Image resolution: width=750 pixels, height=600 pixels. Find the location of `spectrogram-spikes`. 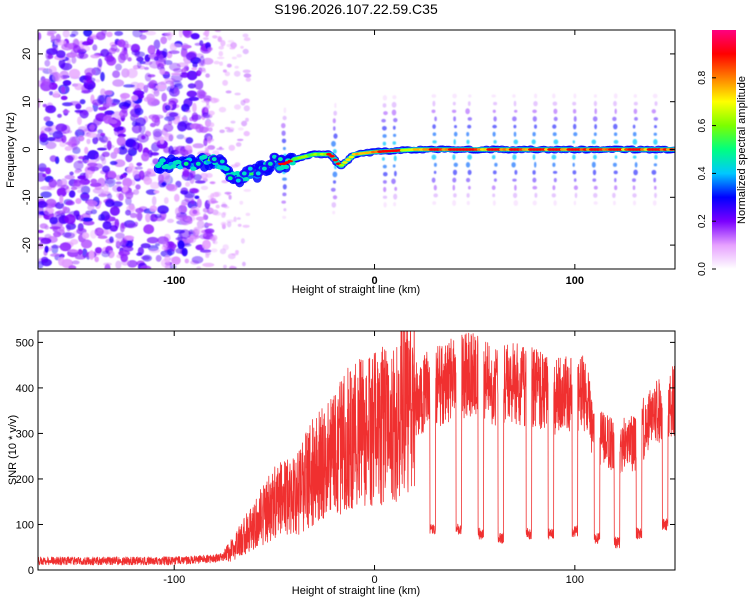

spectrogram-spikes is located at coordinates (469, 156).